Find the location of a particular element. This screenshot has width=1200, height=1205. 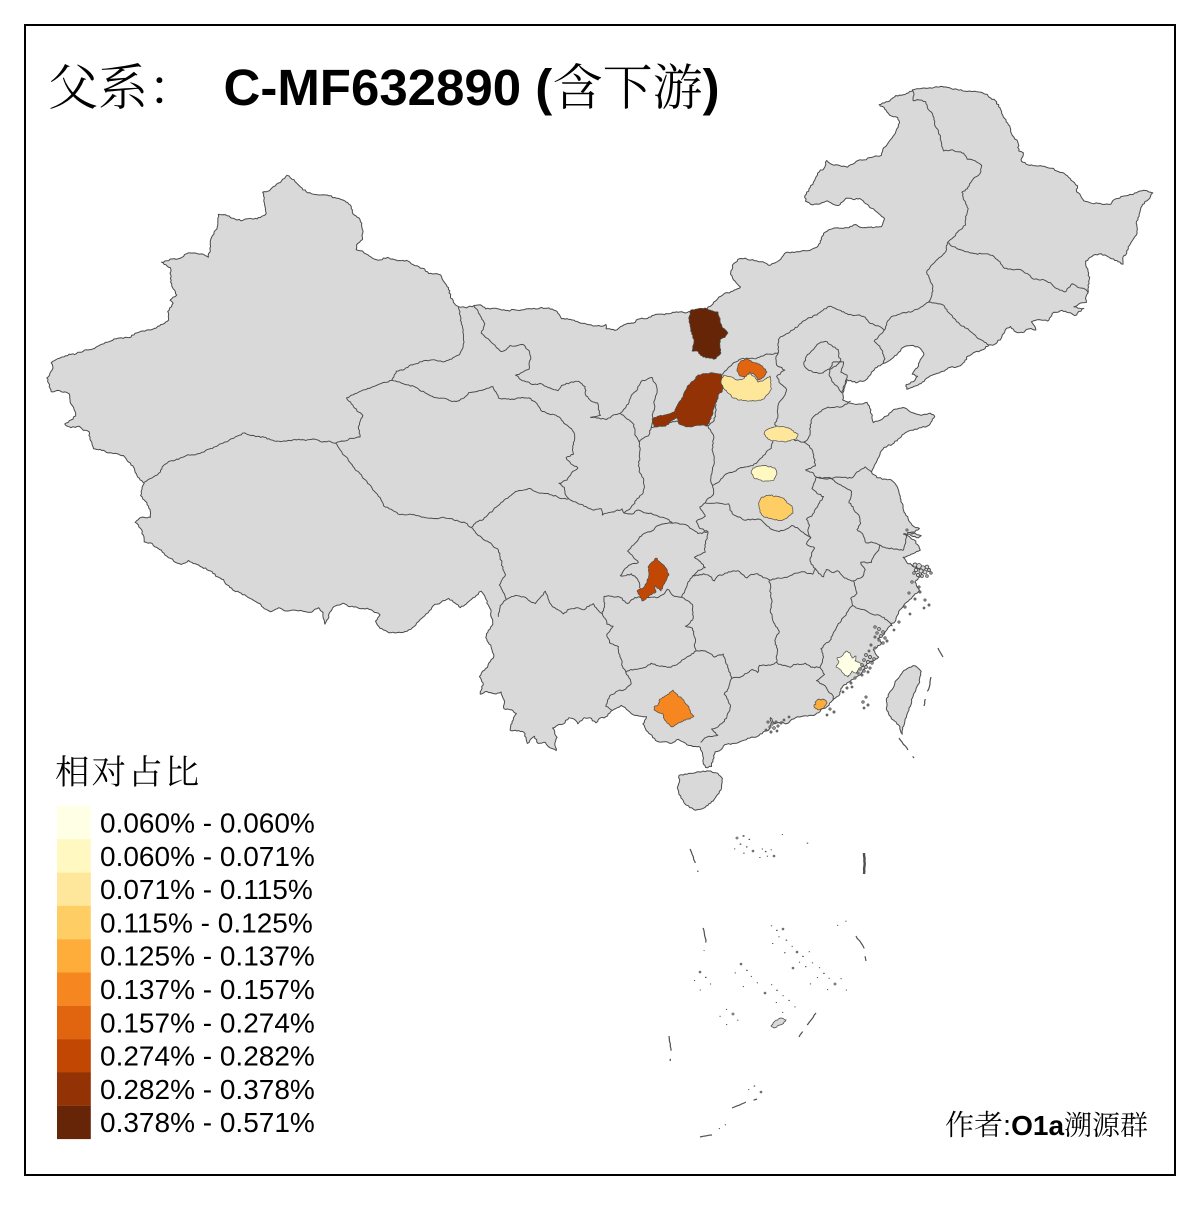

svg-text: 0.137% - 0.157% is located at coordinates (207, 989).